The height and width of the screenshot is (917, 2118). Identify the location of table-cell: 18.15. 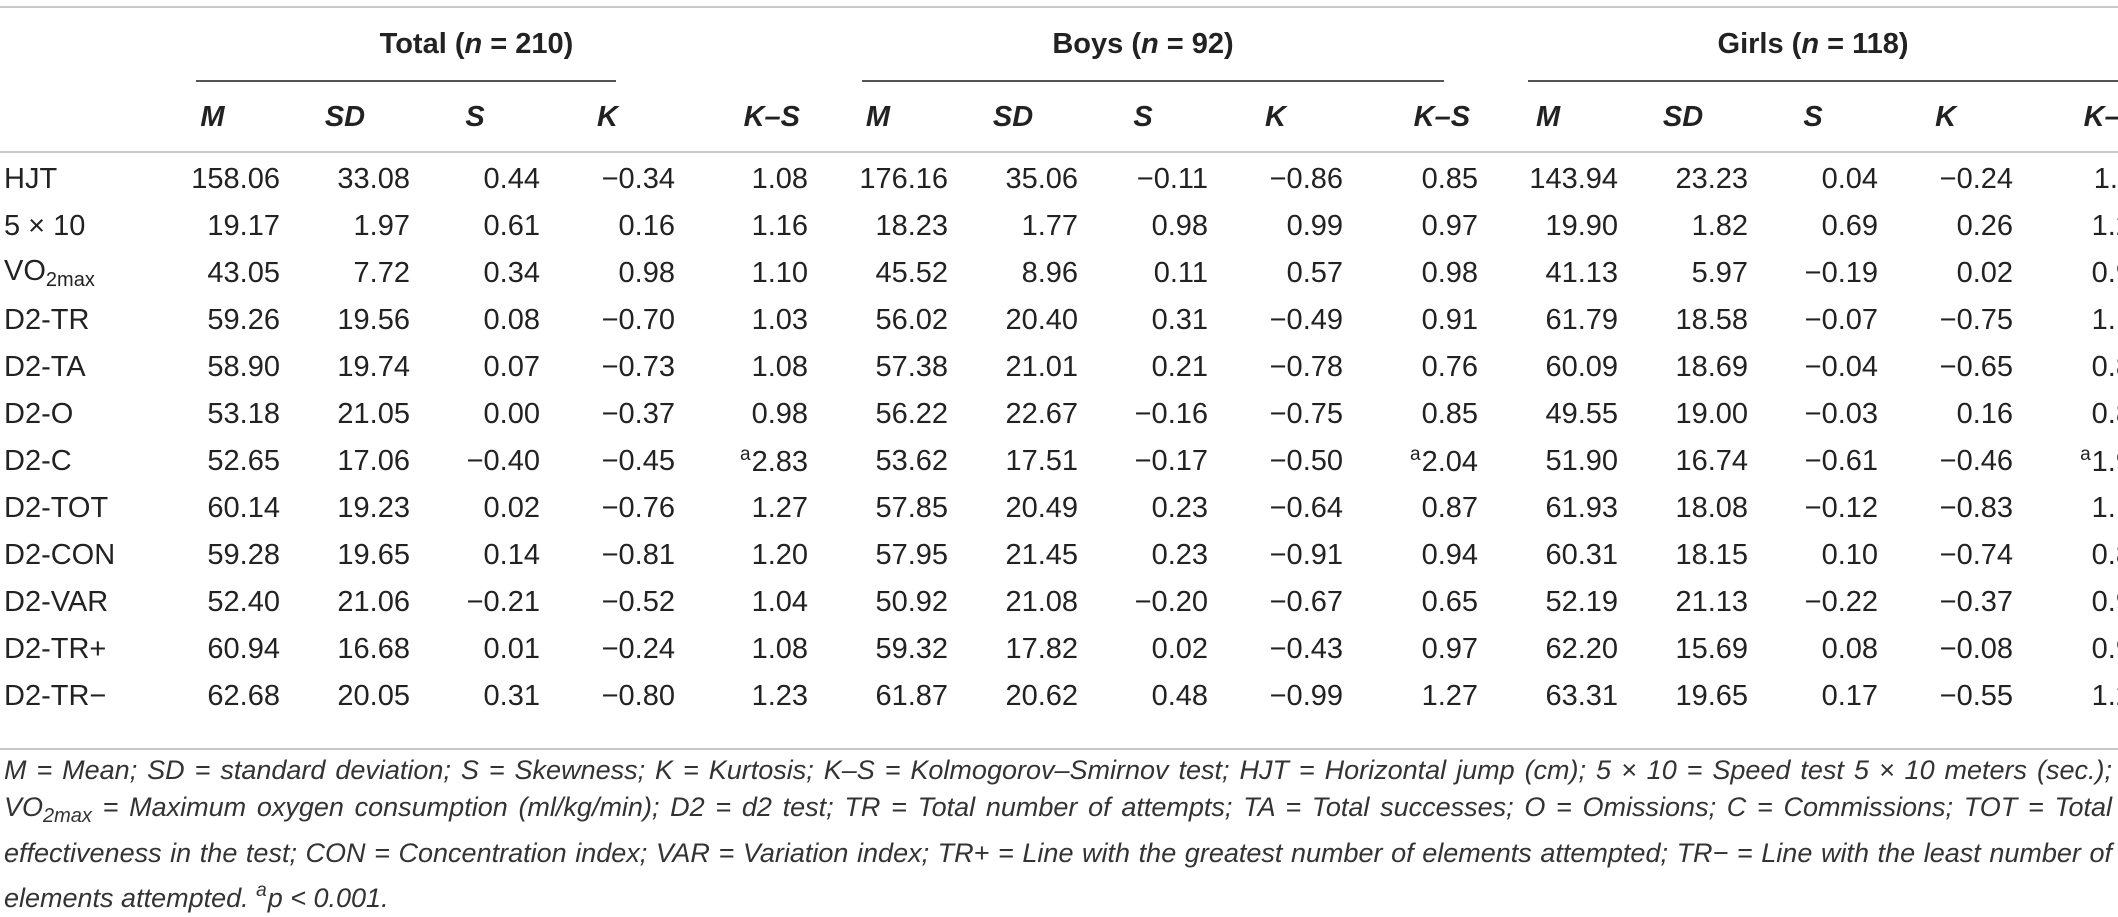
(1683, 555).